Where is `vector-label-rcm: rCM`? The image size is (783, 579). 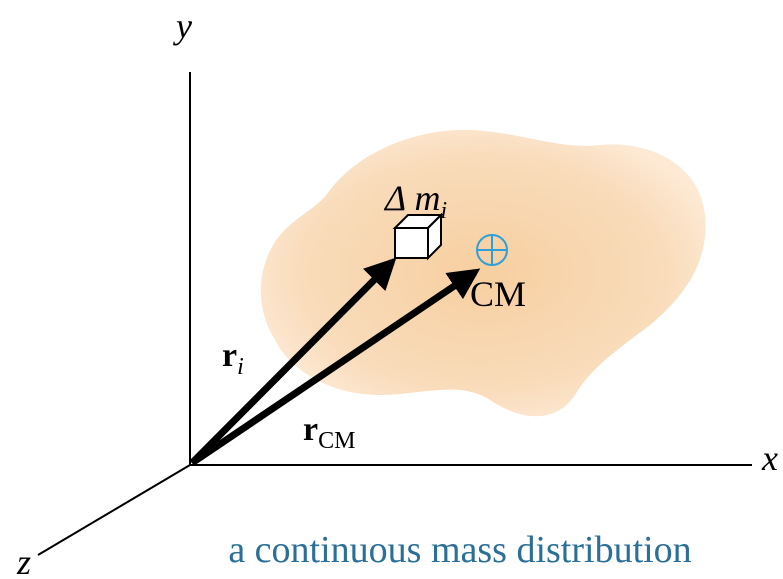 vector-label-rcm: rCM is located at coordinates (329, 432).